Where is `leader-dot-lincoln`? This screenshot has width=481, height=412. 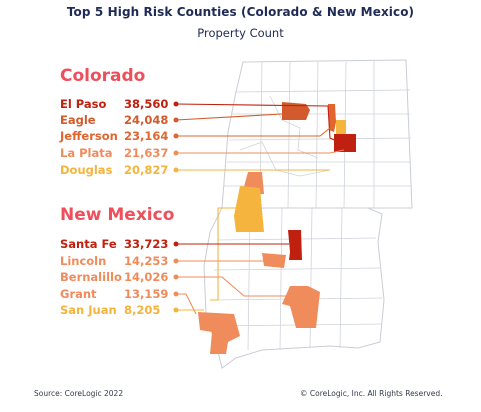 leader-dot-lincoln is located at coordinates (176, 261).